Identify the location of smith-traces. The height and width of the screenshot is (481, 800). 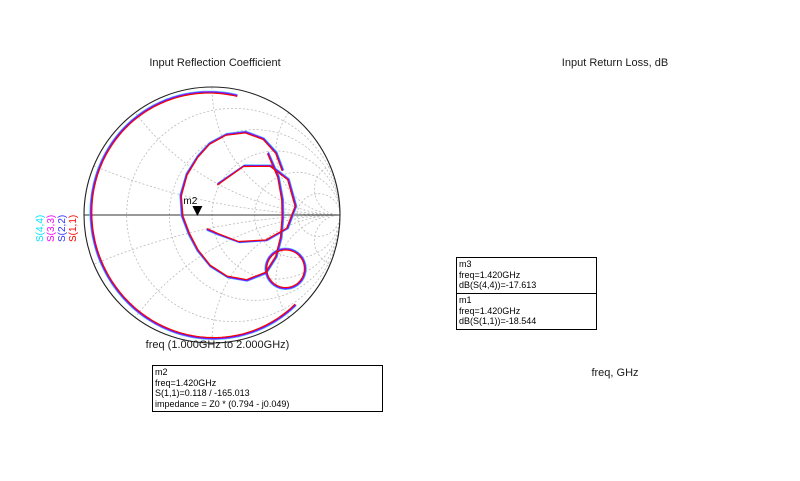
(198, 215).